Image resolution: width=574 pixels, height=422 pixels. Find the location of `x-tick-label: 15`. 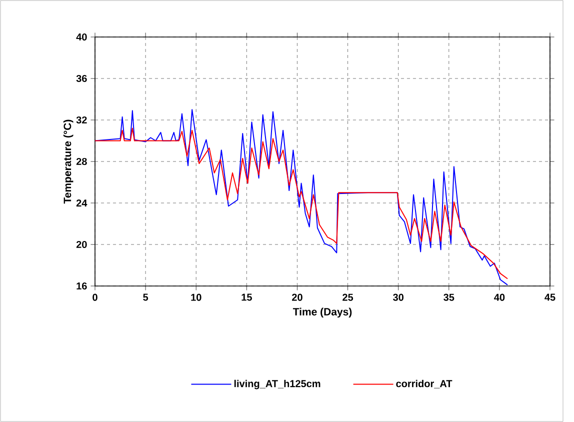

x-tick-label: 15 is located at coordinates (247, 297).